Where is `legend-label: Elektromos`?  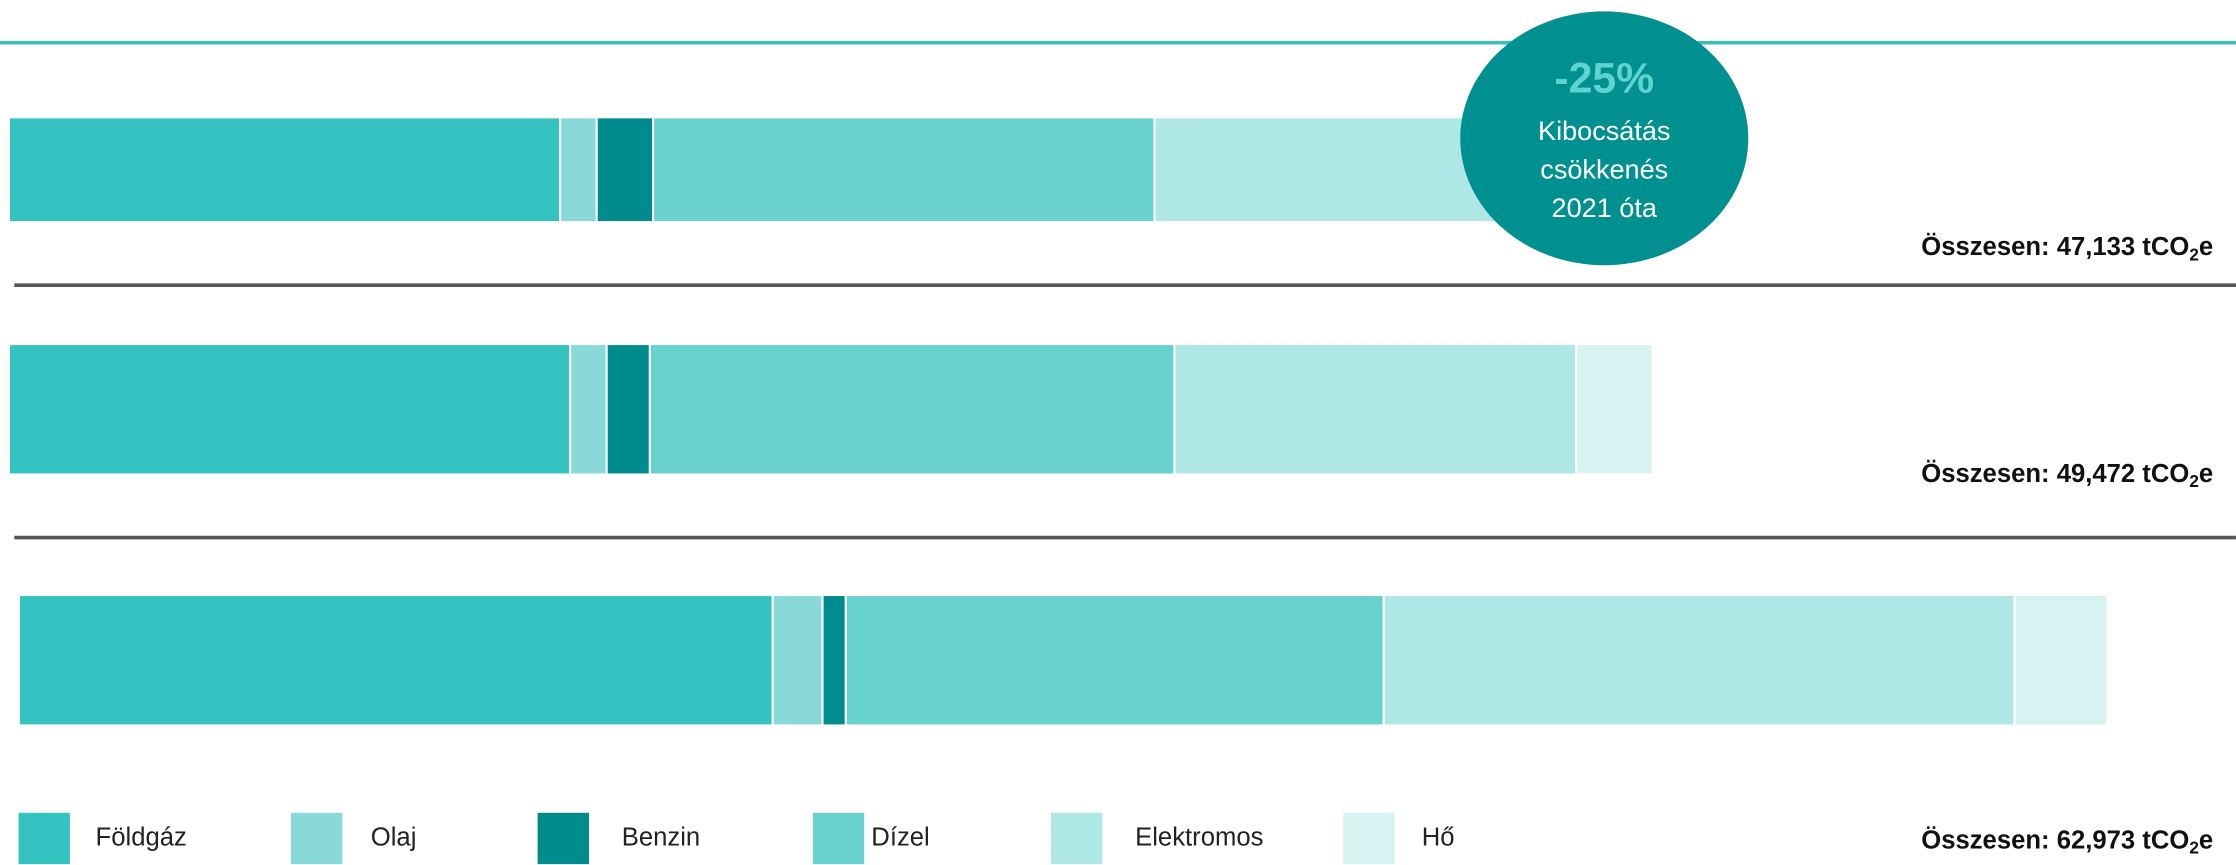
legend-label: Elektromos is located at coordinates (1199, 837).